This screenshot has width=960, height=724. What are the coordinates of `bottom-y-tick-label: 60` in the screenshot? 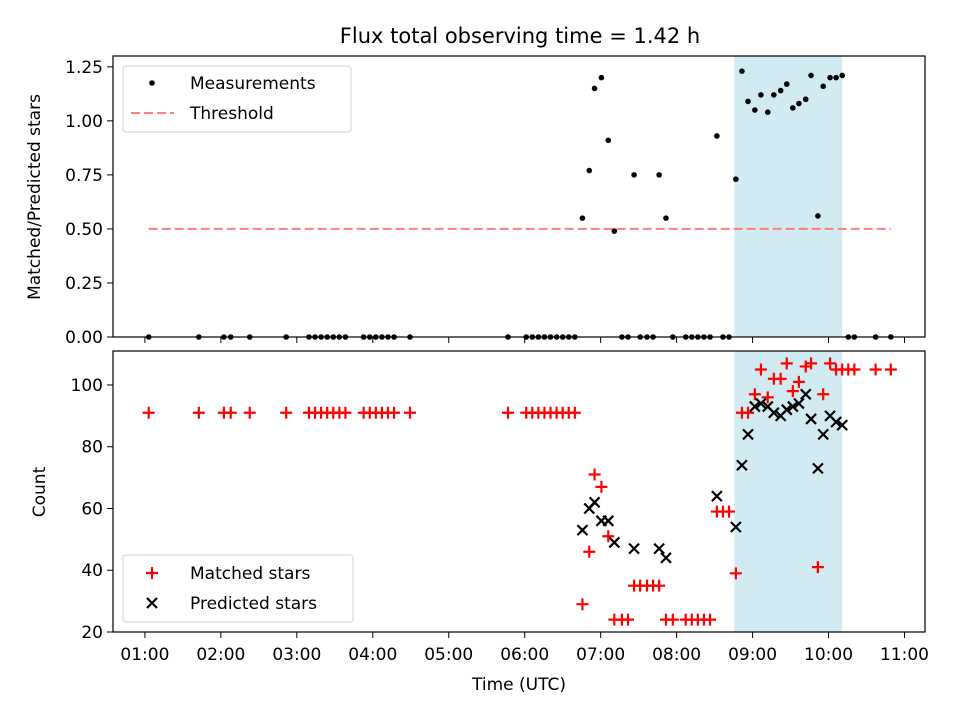 It's located at (92, 509).